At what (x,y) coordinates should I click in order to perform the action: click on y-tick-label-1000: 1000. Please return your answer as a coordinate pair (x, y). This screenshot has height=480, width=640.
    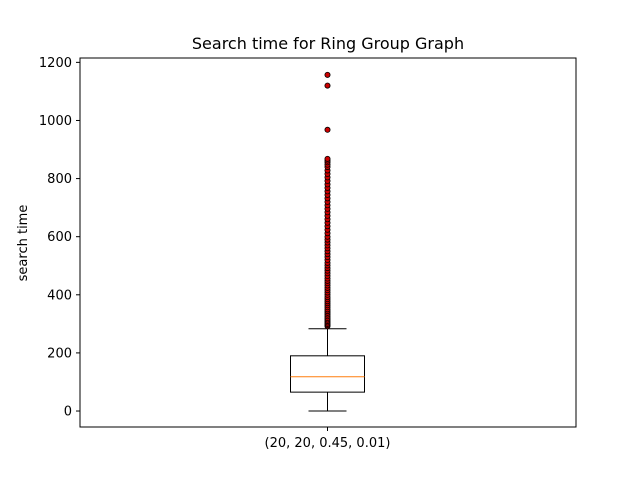
    Looking at the image, I should click on (55, 121).